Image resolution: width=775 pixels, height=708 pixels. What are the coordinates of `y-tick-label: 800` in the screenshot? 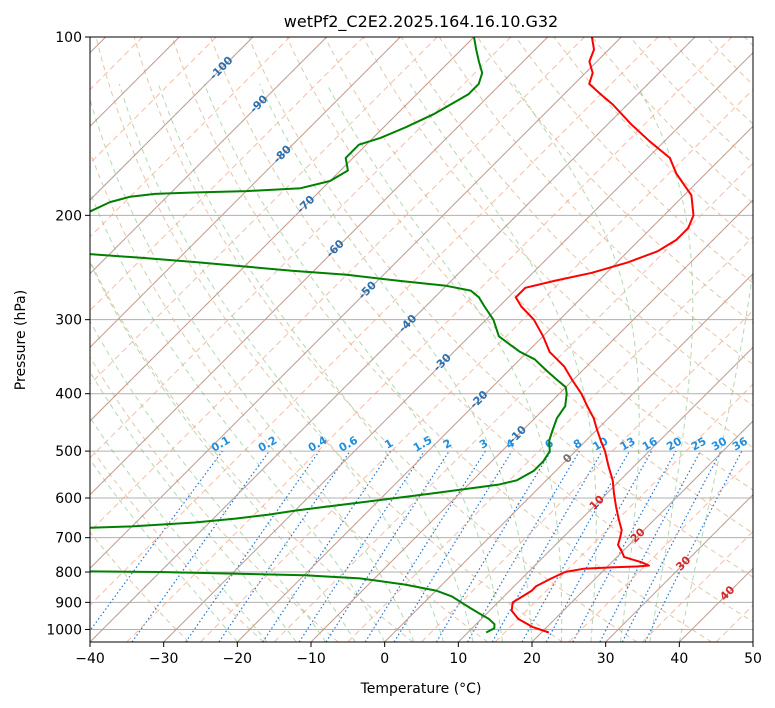 It's located at (68, 573).